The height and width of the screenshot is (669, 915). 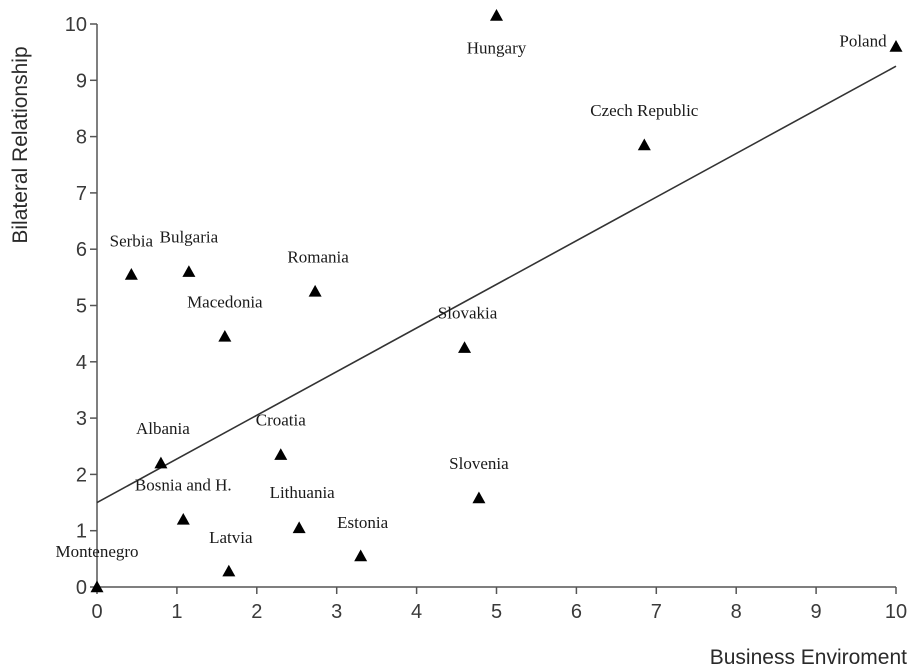 I want to click on y-tick-label: 6, so click(x=81, y=250).